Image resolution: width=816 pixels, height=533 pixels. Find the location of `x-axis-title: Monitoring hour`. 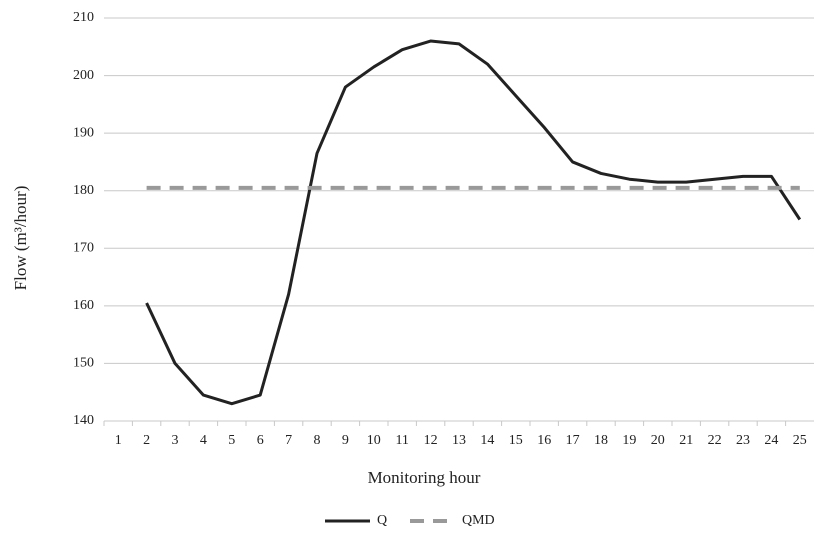

x-axis-title: Monitoring hour is located at coordinates (424, 477).